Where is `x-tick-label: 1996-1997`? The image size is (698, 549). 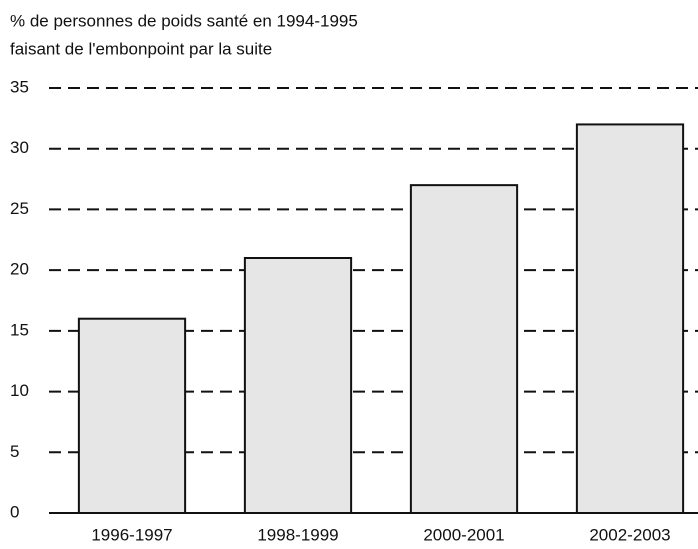 x-tick-label: 1996-1997 is located at coordinates (131, 534).